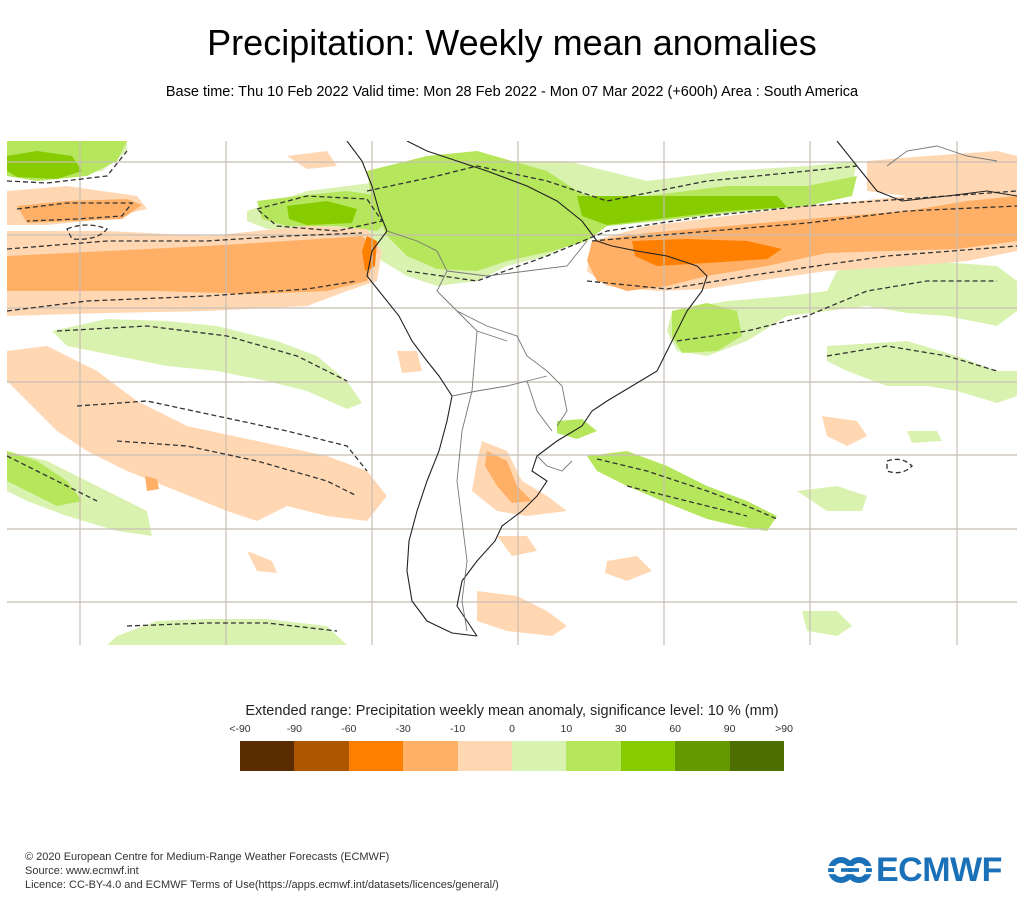  What do you see at coordinates (566, 729) in the screenshot?
I see `legend-label: 10` at bounding box center [566, 729].